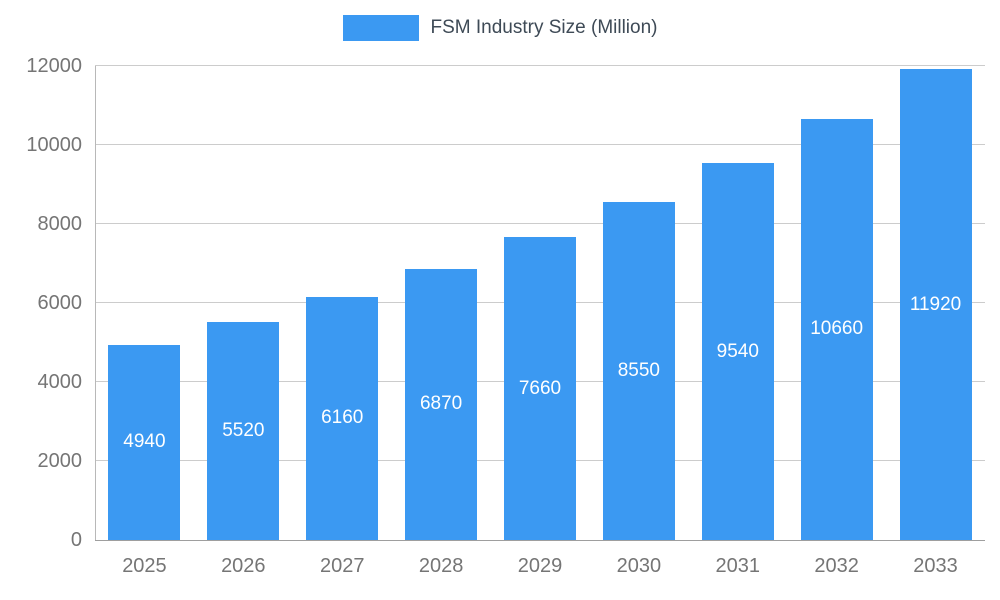  I want to click on legend-swatch, so click(380, 28).